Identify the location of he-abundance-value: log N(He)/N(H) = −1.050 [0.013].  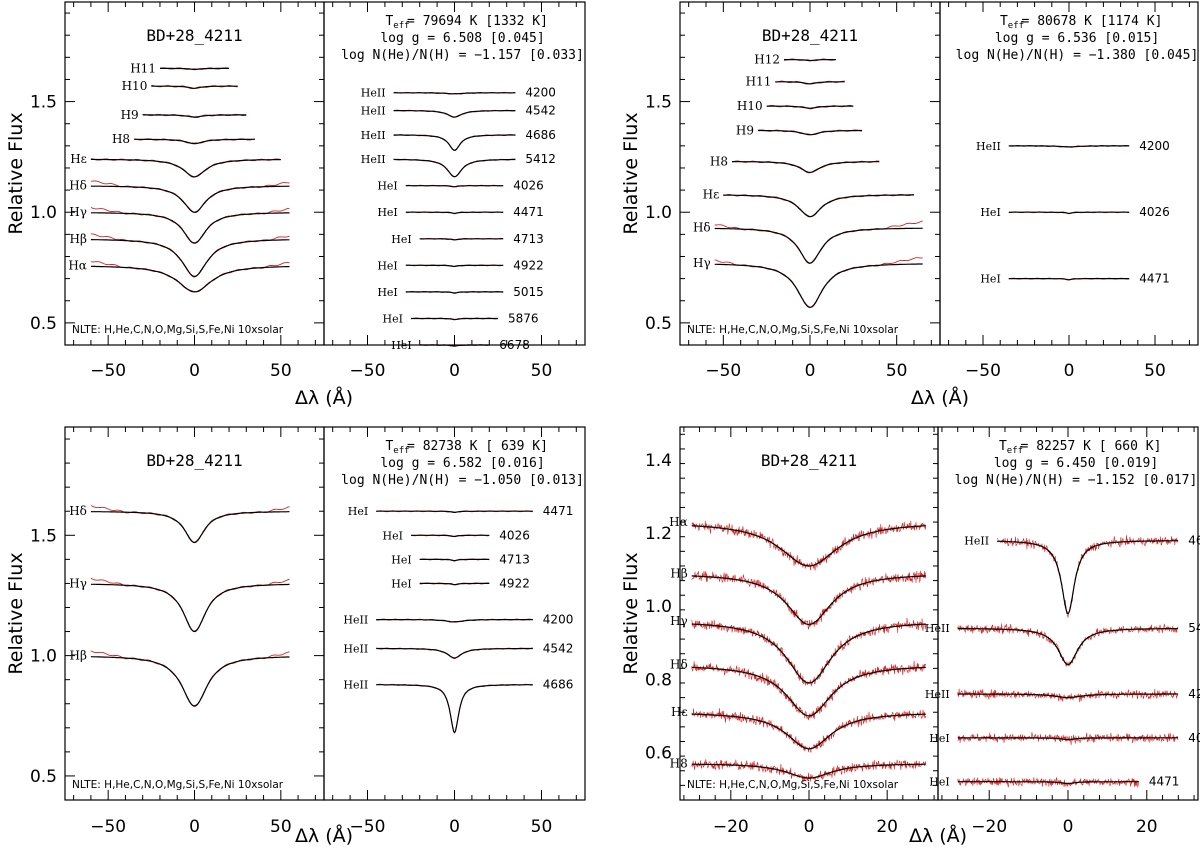
(462, 480).